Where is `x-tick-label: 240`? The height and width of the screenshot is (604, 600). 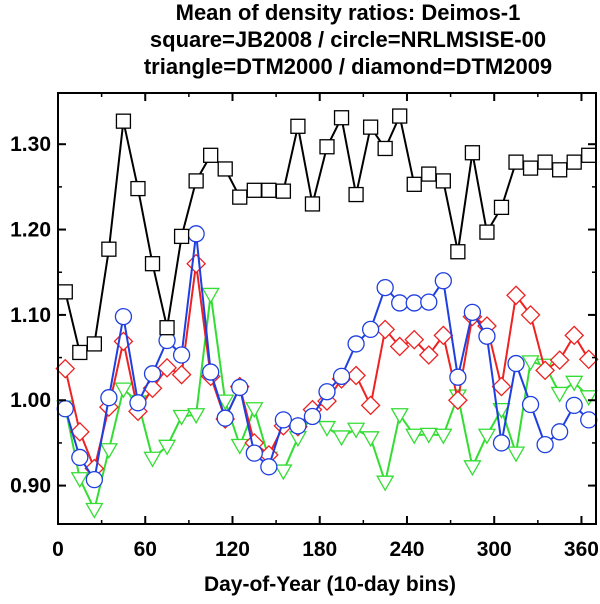
x-tick-label: 240 is located at coordinates (406, 549).